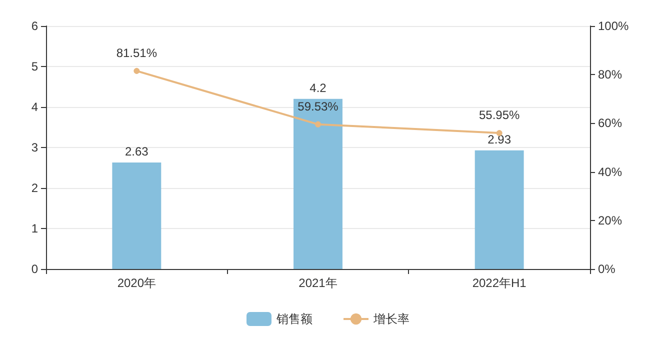 The height and width of the screenshot is (345, 658). What do you see at coordinates (318, 106) in the screenshot?
I see `data-label: 59.53%` at bounding box center [318, 106].